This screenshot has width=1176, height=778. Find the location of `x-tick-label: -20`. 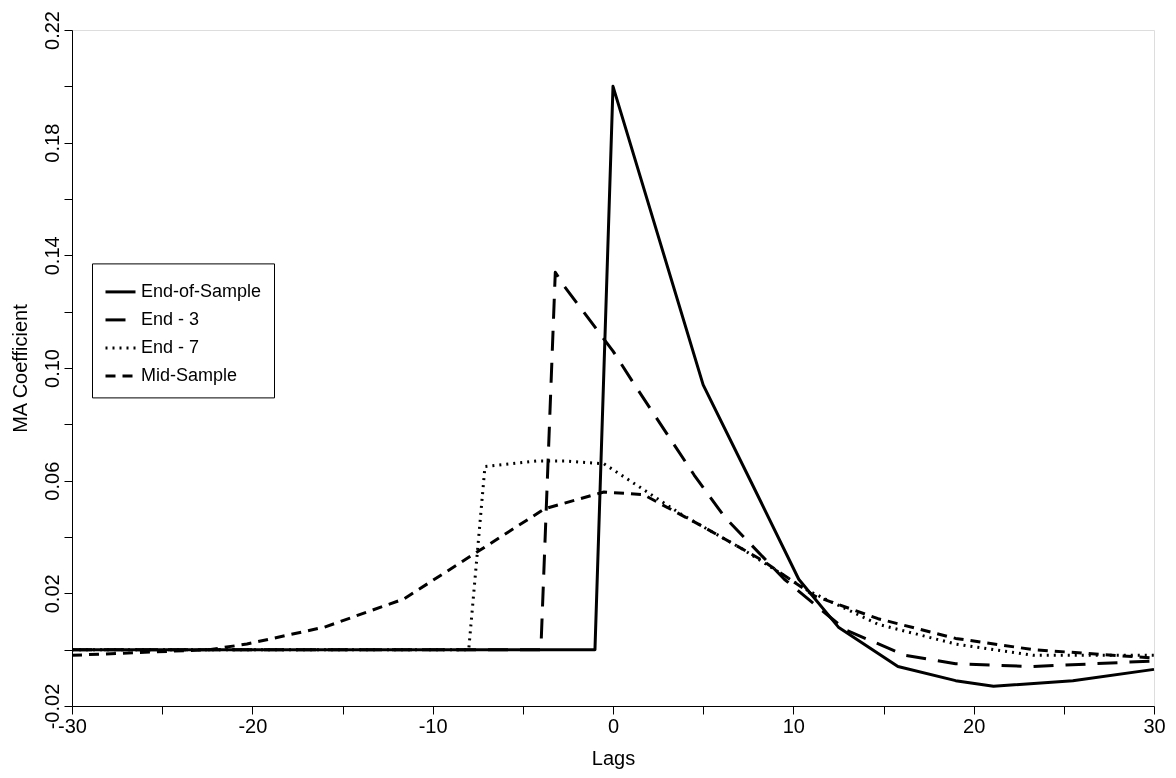

x-tick-label: -20 is located at coordinates (253, 725).